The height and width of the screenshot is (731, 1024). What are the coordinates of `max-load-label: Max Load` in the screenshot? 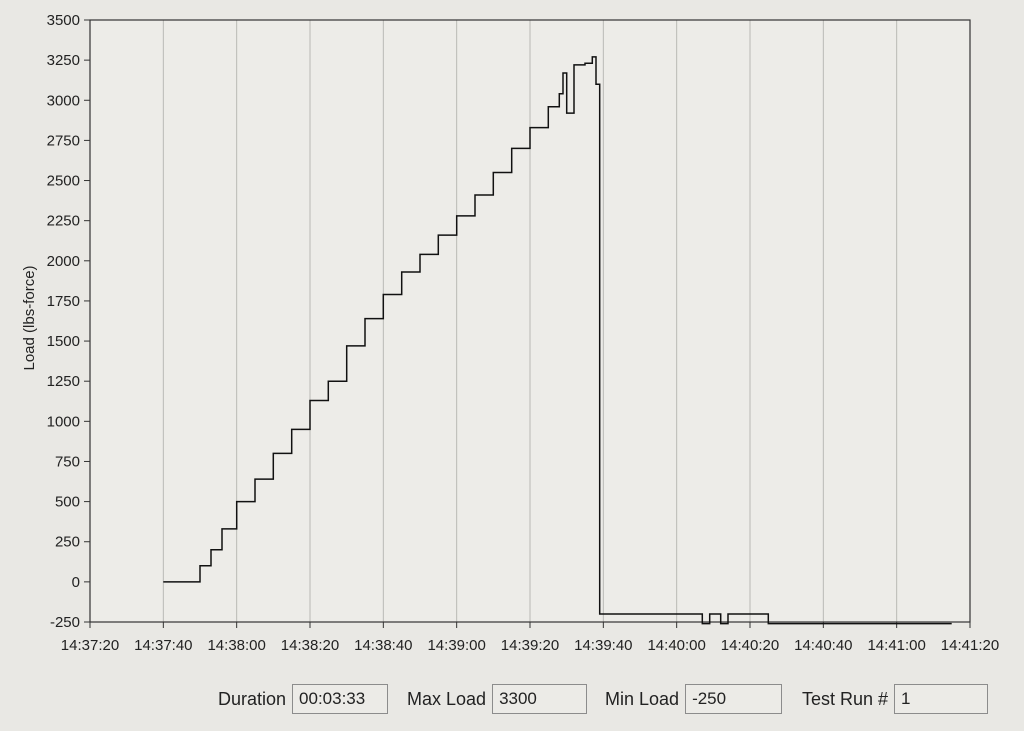 It's located at (447, 698).